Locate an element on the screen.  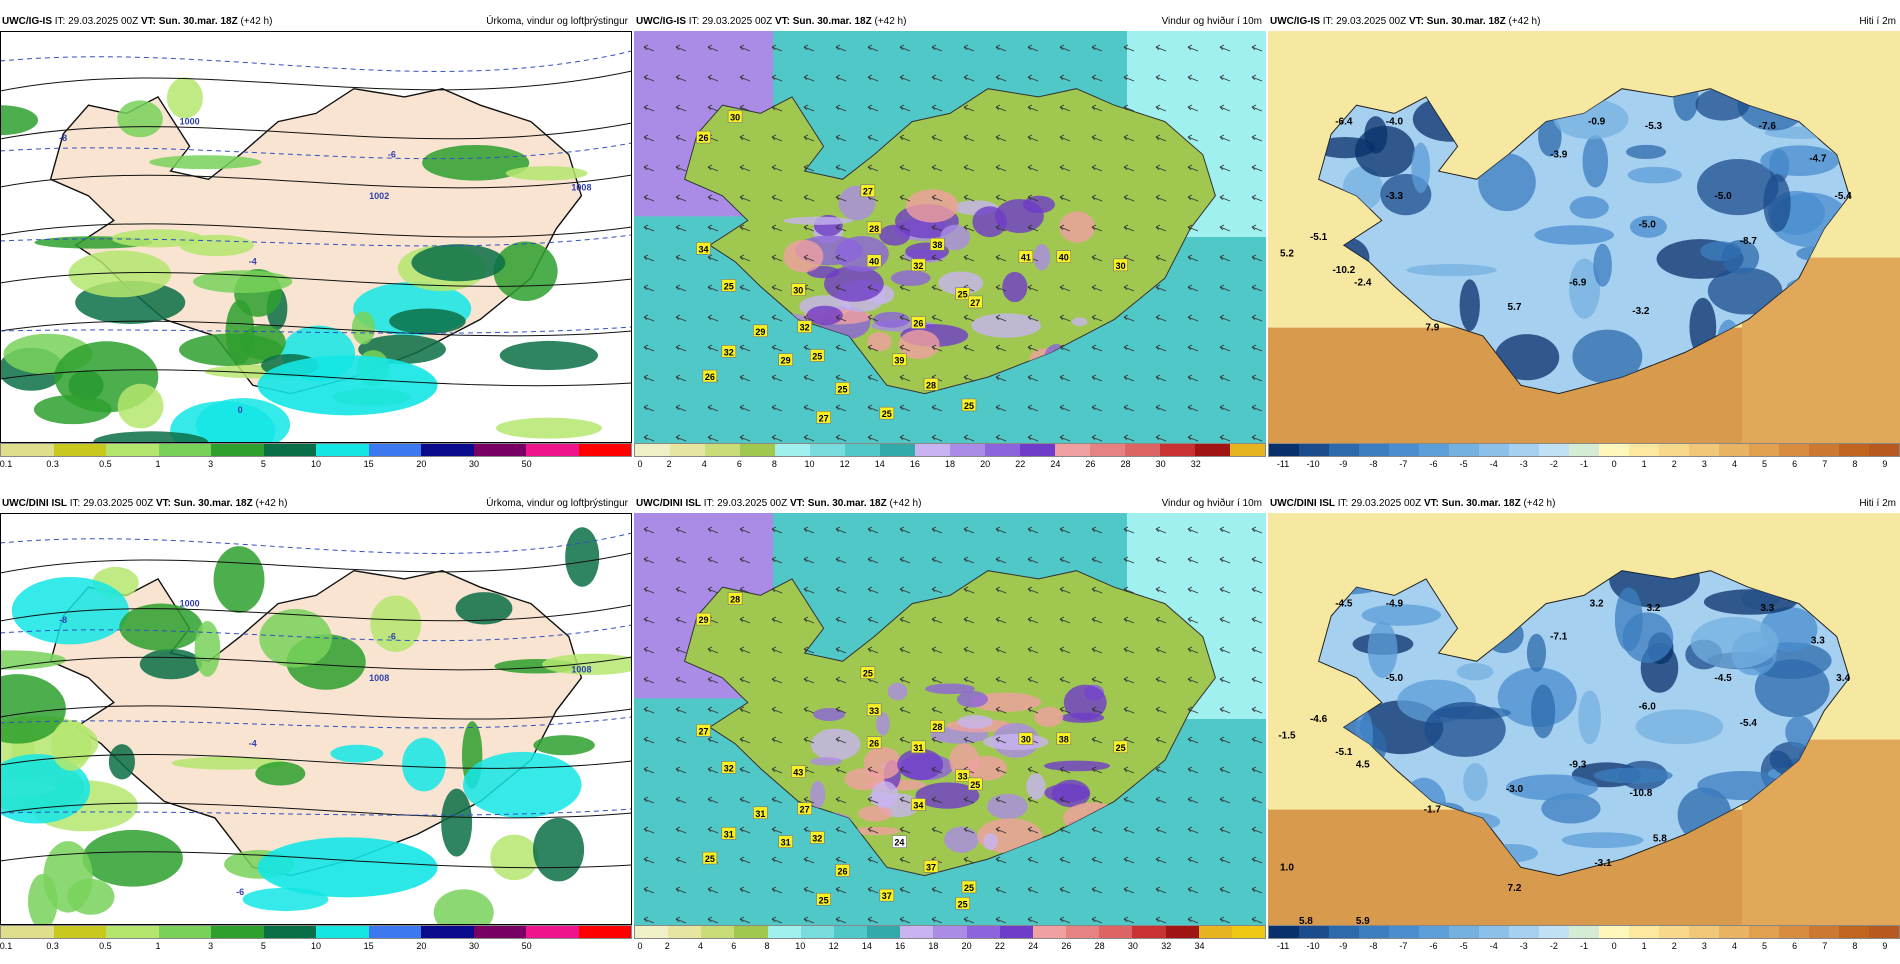
map-value-label: -4.7 is located at coordinates (1818, 159).